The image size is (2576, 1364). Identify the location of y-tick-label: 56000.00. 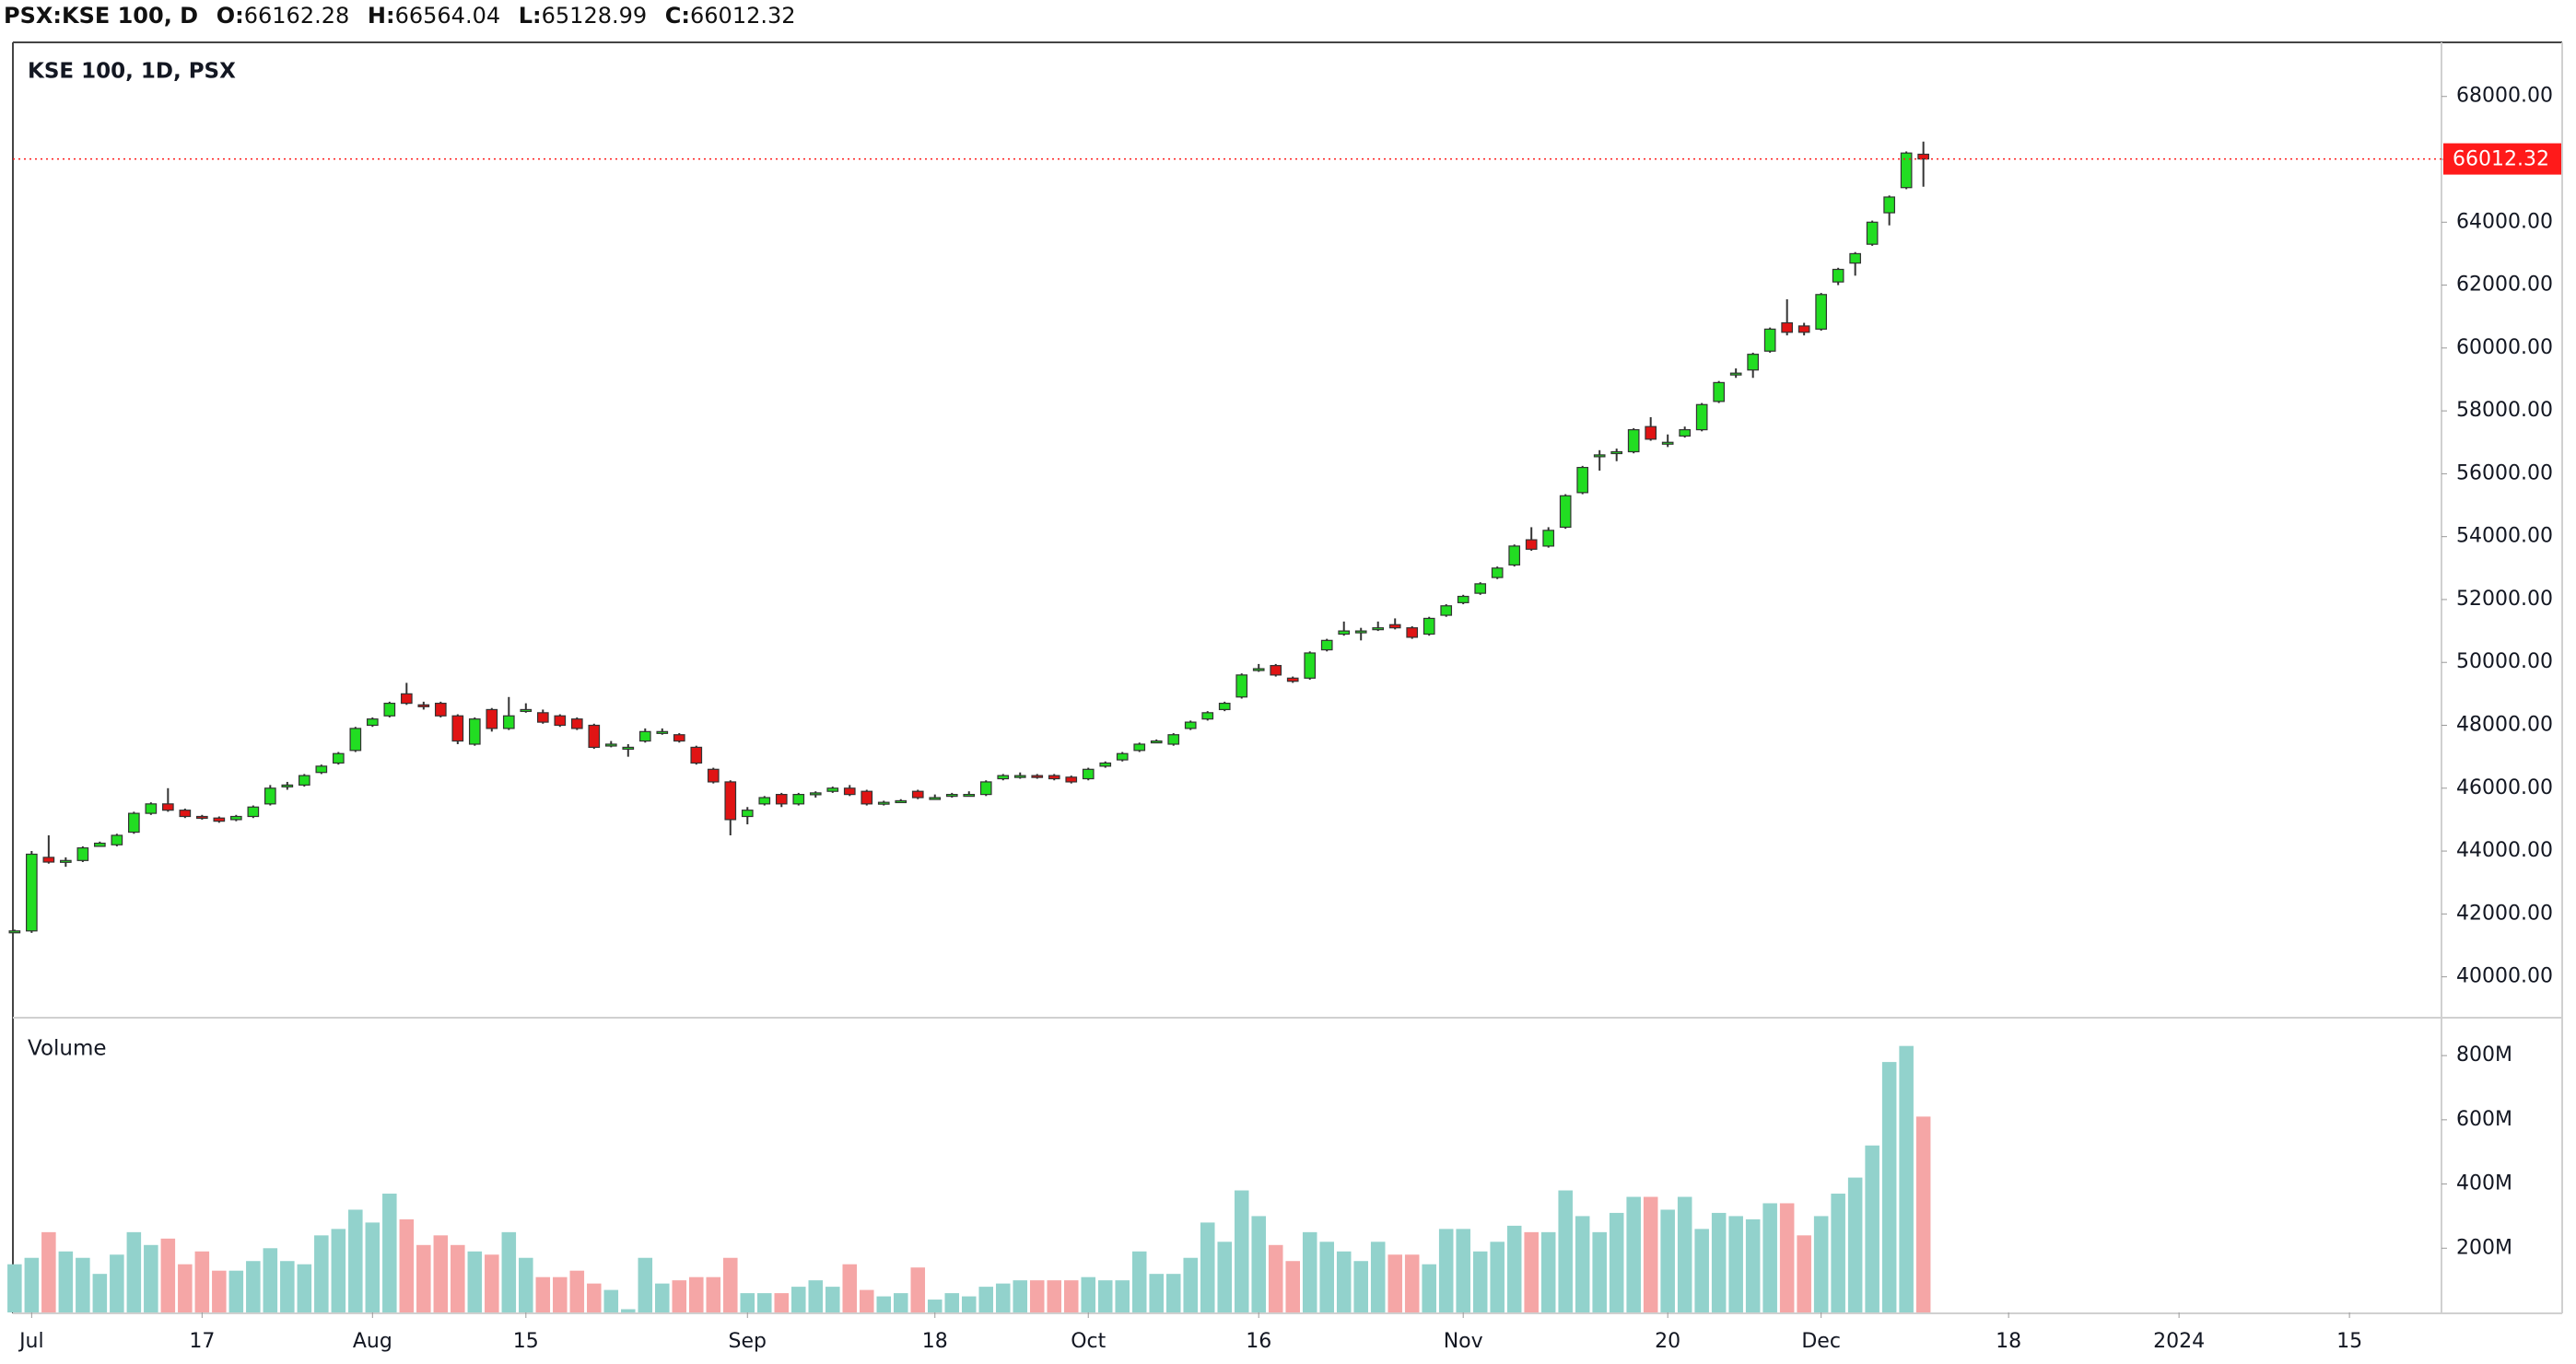
(2504, 472).